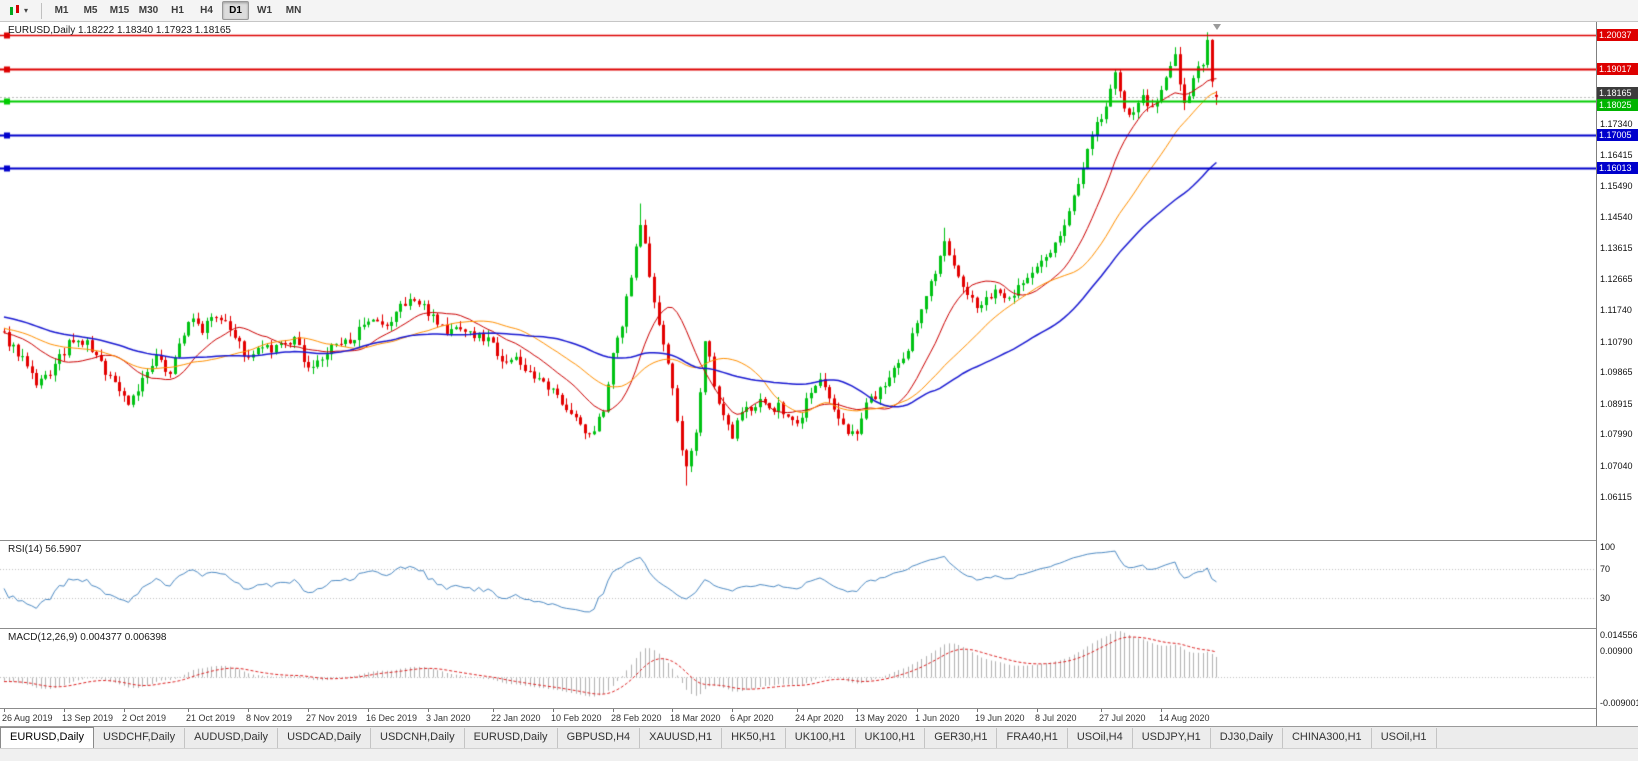  I want to click on date-label: 13 Sep 2019, so click(88, 718).